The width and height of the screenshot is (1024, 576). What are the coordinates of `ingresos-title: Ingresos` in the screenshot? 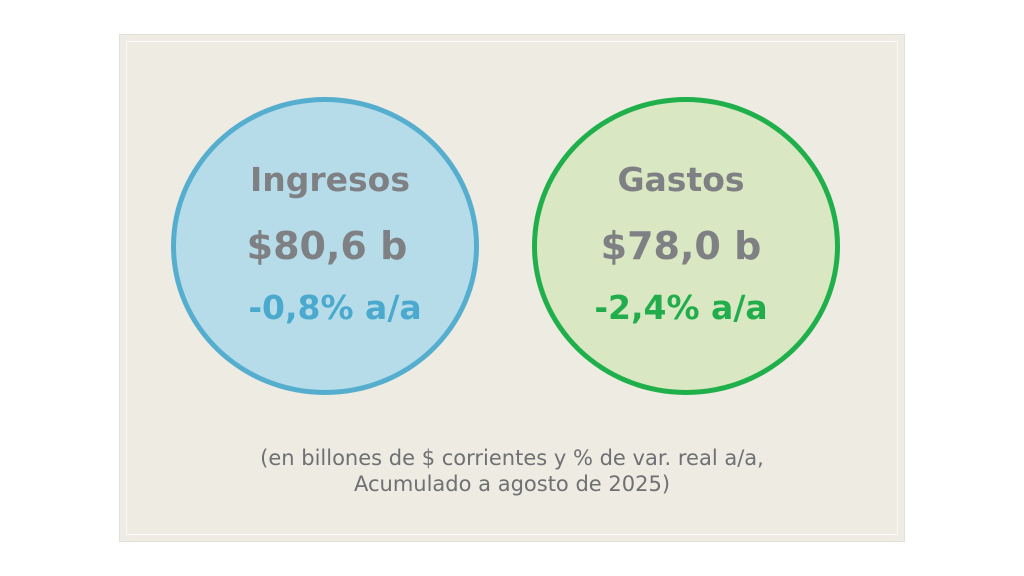 It's located at (329, 179).